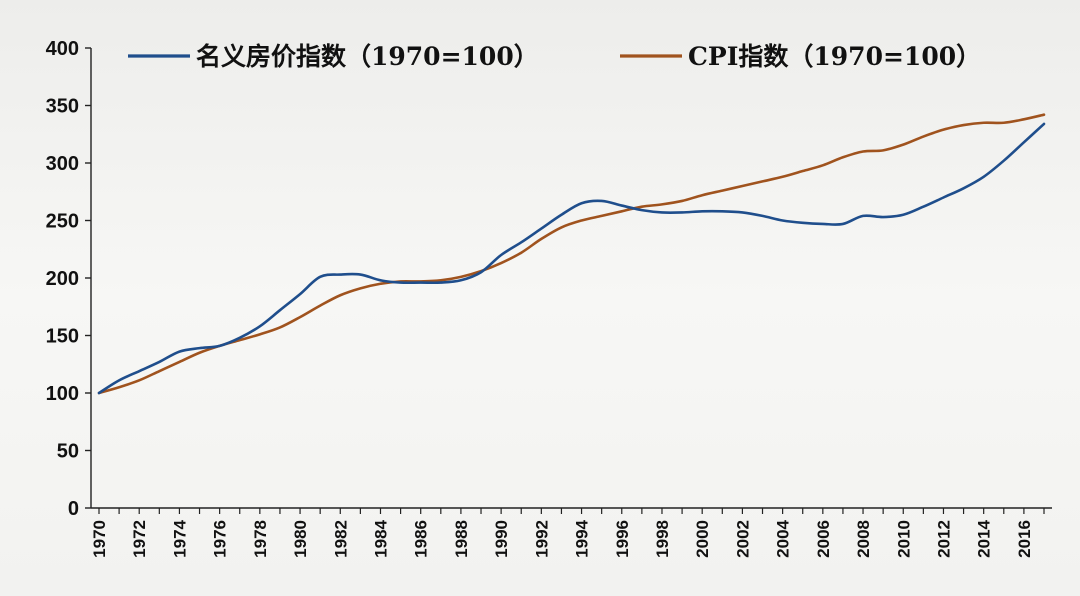  I want to click on x-tick-label: 1994, so click(582, 538).